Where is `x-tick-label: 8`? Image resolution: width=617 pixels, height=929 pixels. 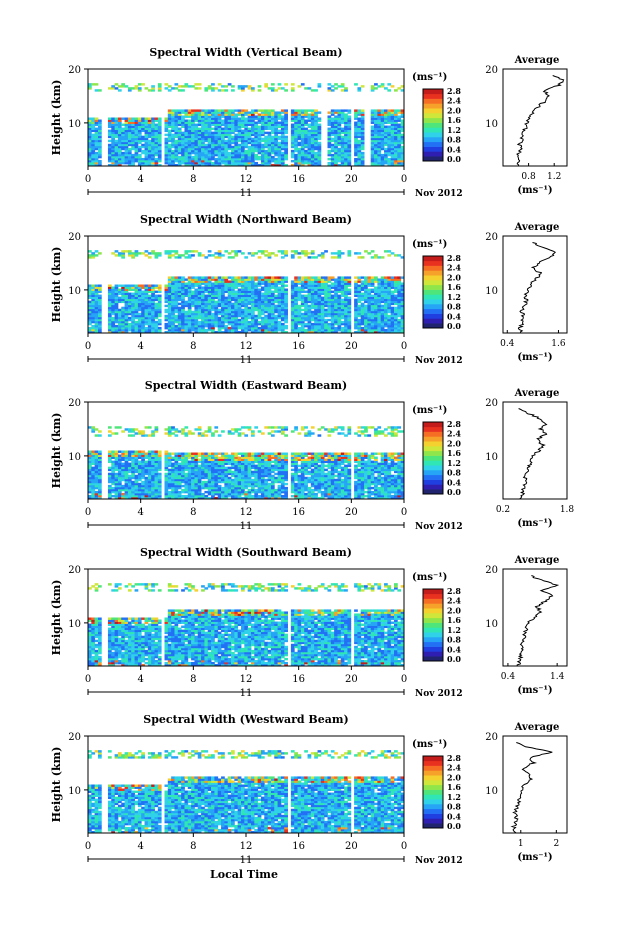 x-tick-label: 8 is located at coordinates (193, 179).